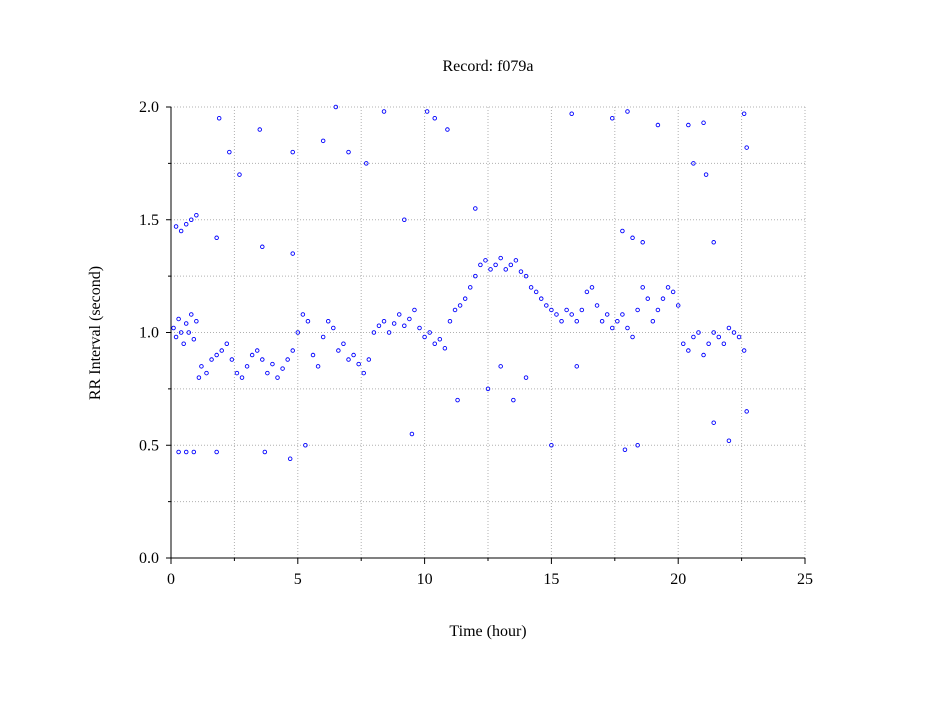  Describe the element at coordinates (551, 579) in the screenshot. I see `x-tick-label: 15` at that location.